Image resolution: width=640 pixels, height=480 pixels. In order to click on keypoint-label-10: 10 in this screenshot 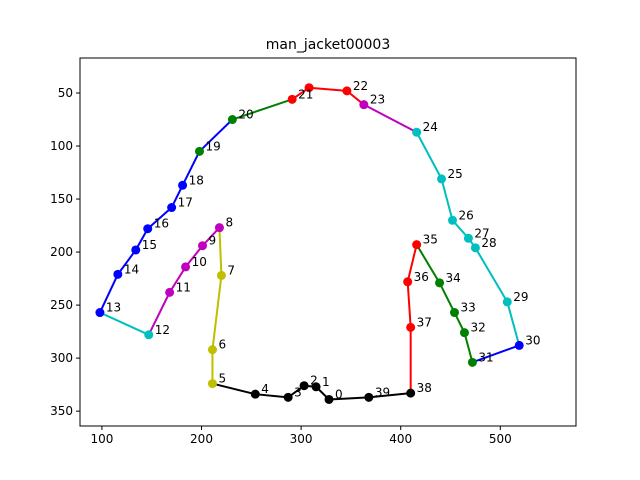, I will do `click(199, 262)`.